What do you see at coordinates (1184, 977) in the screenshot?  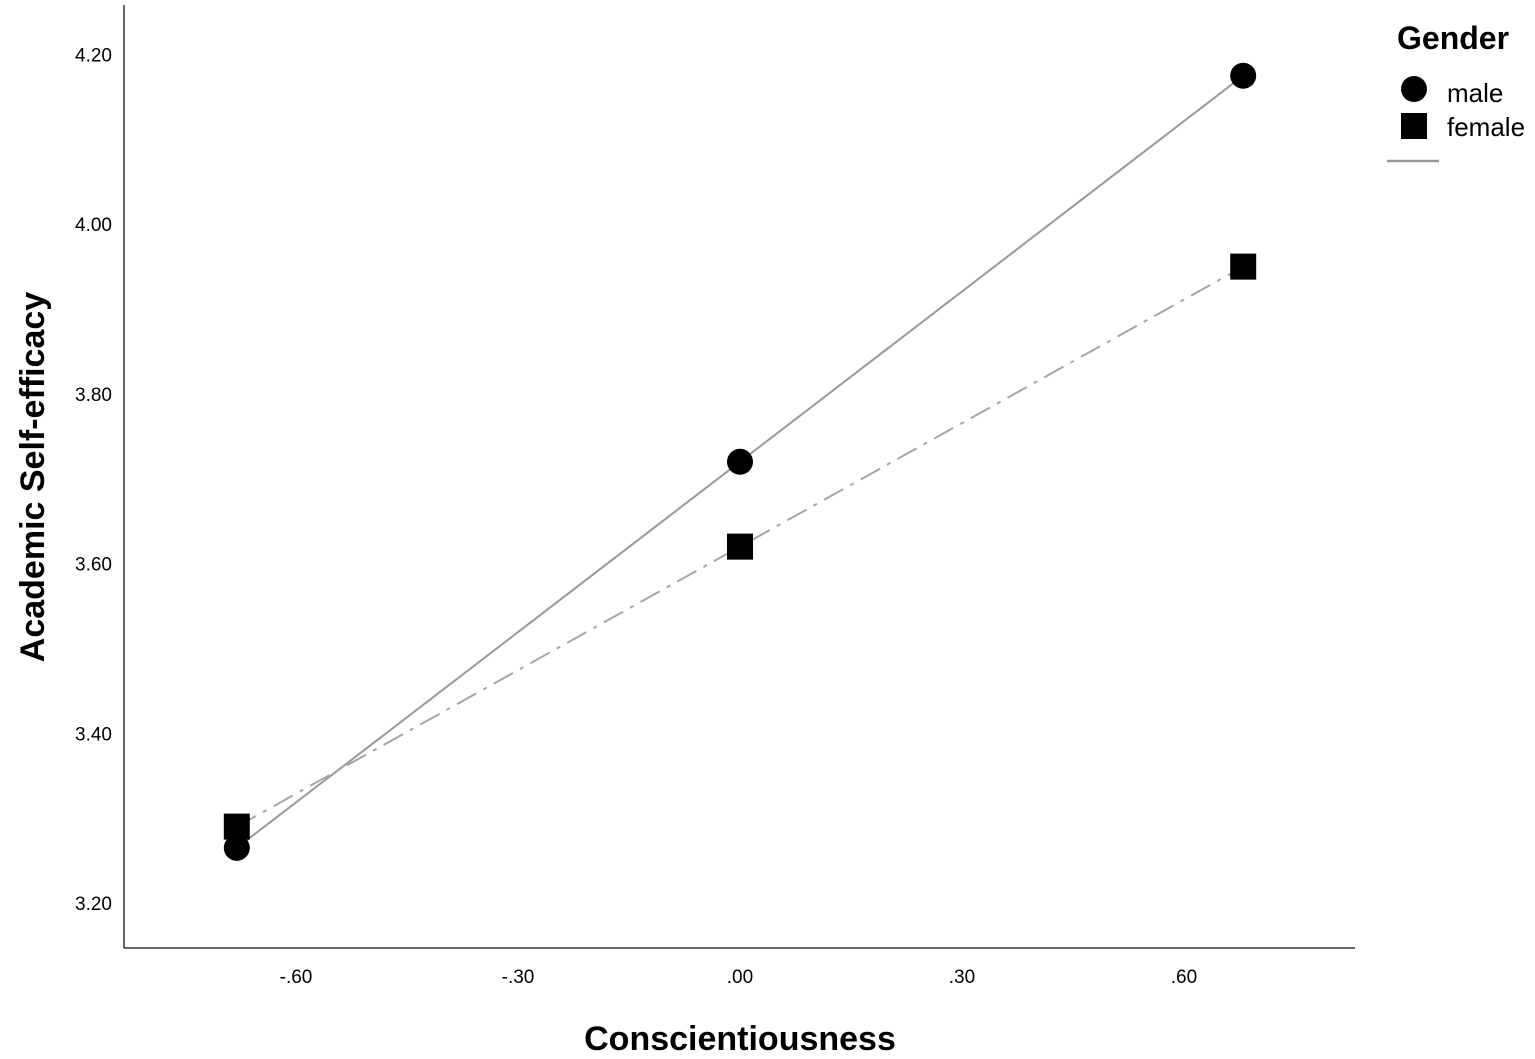 I see `x-tick-label: .60` at bounding box center [1184, 977].